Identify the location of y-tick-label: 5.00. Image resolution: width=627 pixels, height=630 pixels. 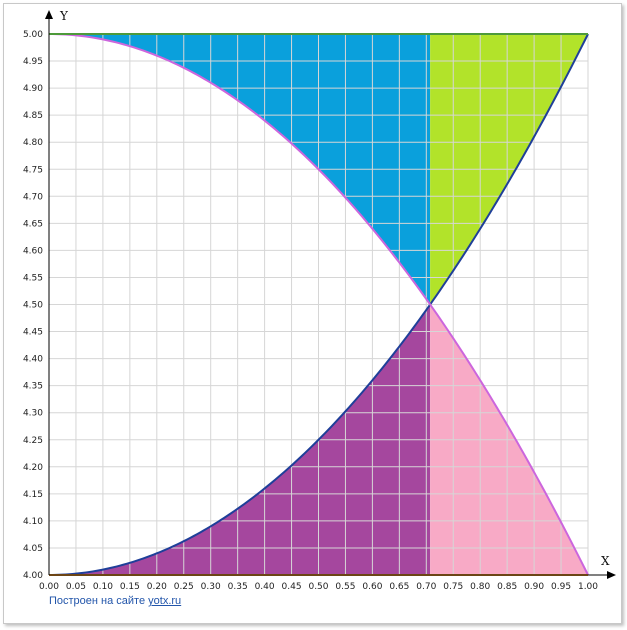
(33, 35).